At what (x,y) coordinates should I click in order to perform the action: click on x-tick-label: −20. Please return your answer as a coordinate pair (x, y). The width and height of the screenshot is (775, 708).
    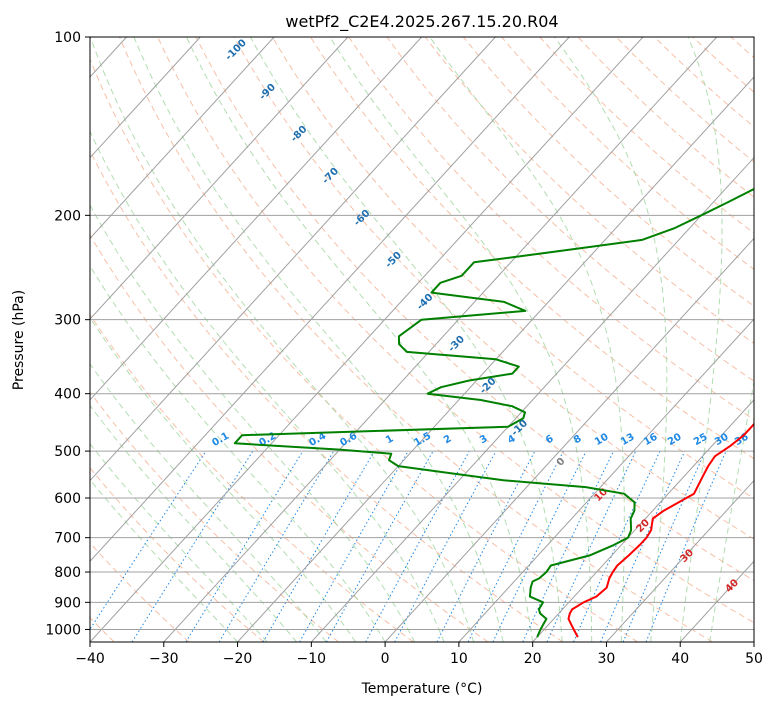
    Looking at the image, I should click on (238, 659).